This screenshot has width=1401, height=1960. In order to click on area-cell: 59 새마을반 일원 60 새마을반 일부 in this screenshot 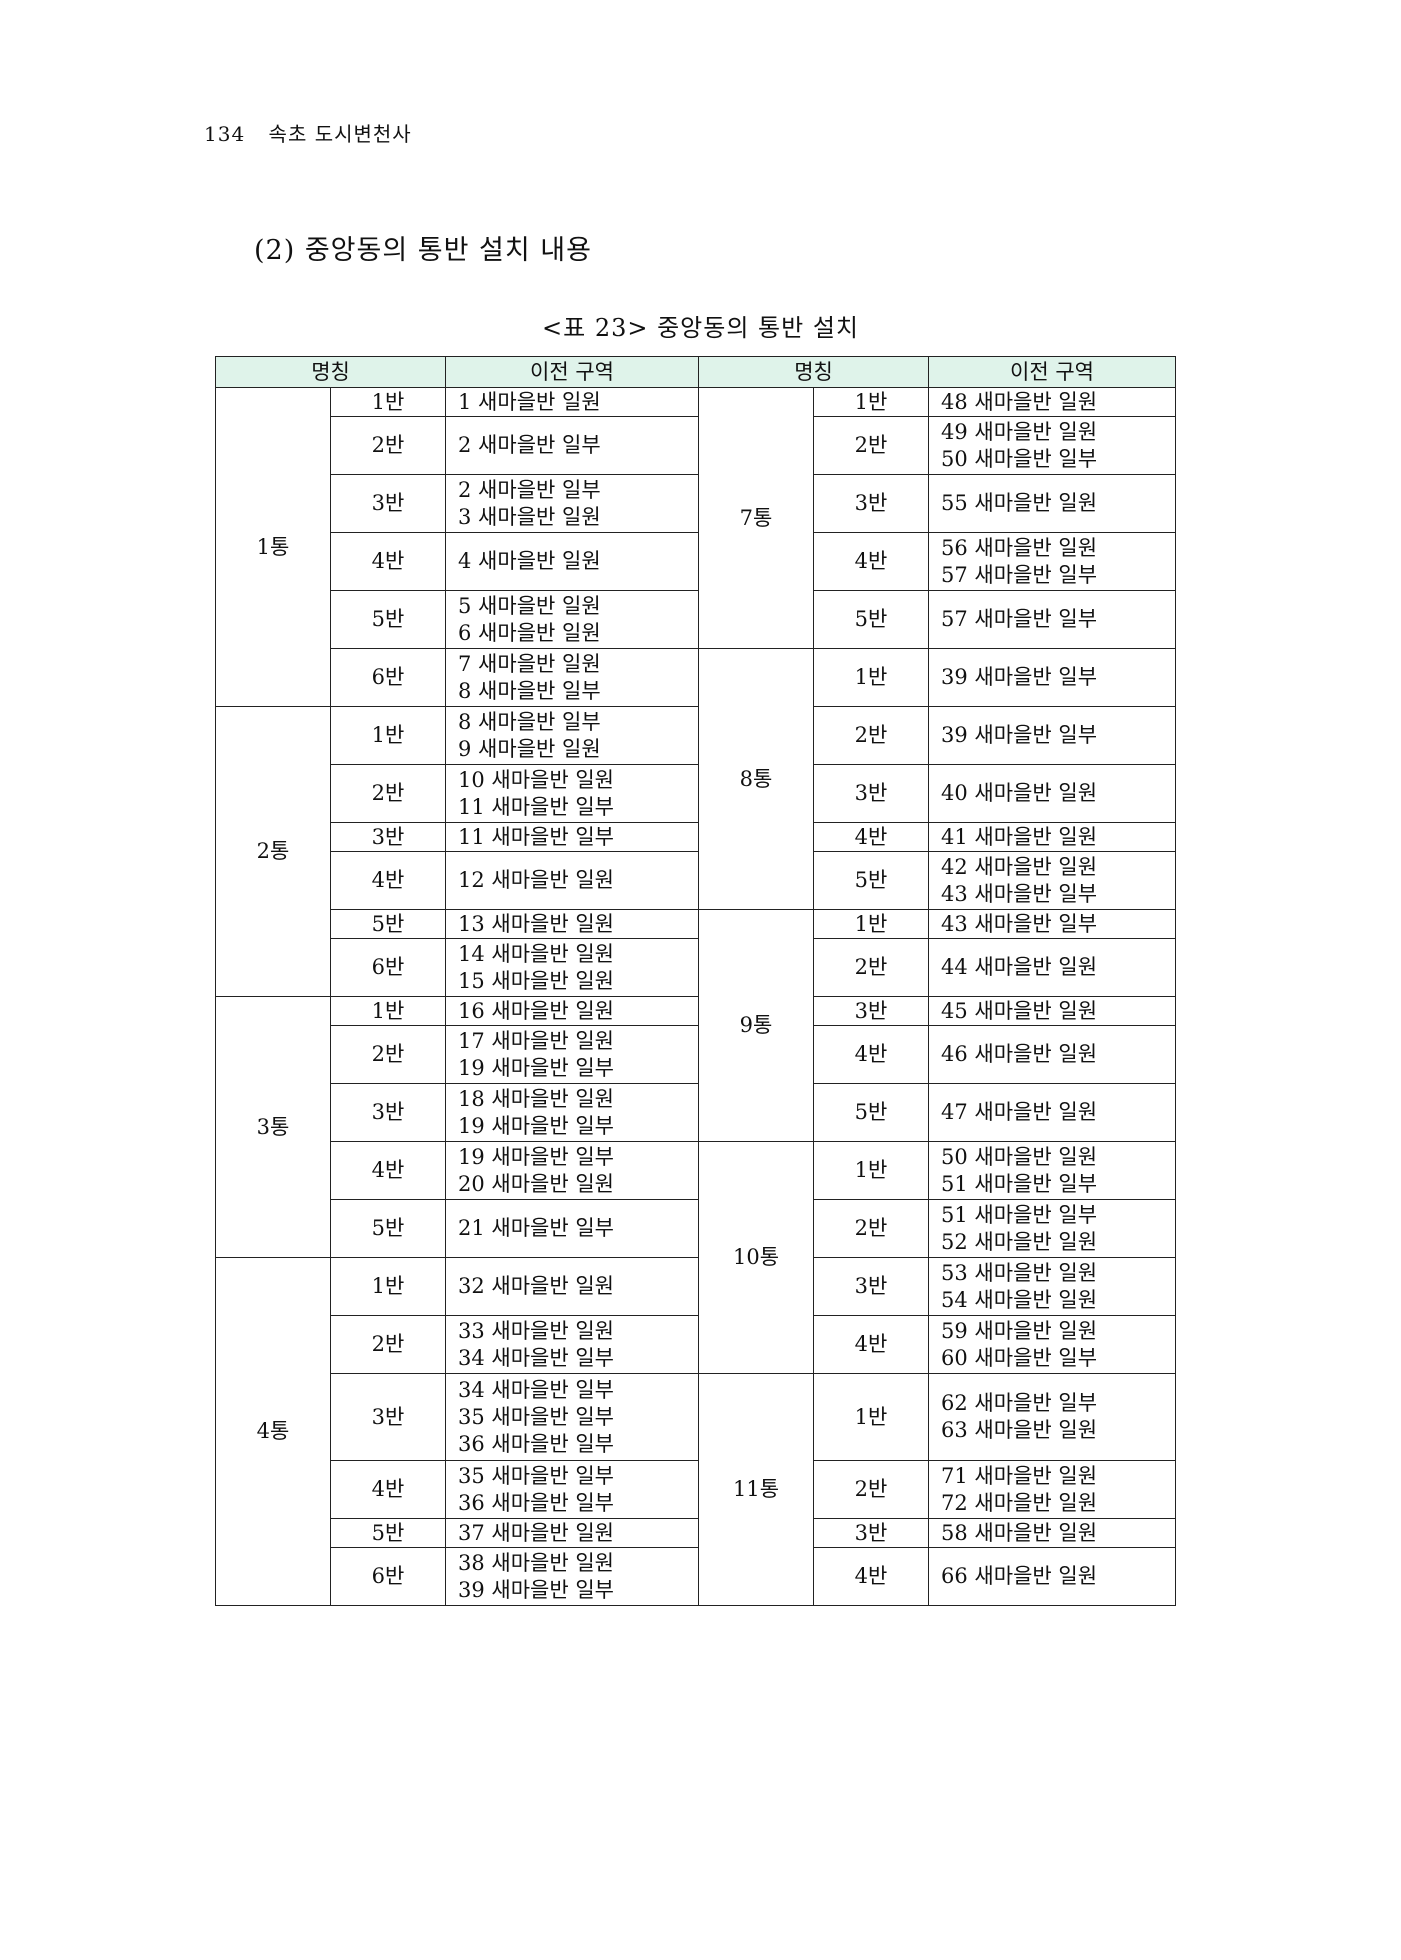, I will do `click(1052, 1344)`.